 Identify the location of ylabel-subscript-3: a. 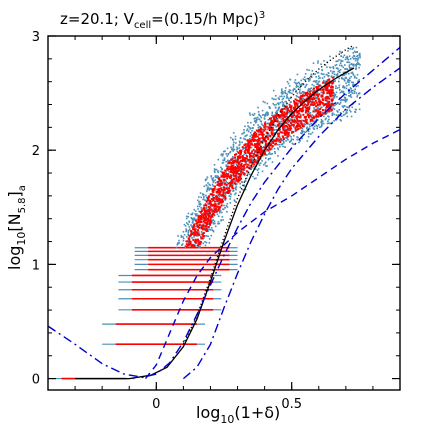
(22, 188).